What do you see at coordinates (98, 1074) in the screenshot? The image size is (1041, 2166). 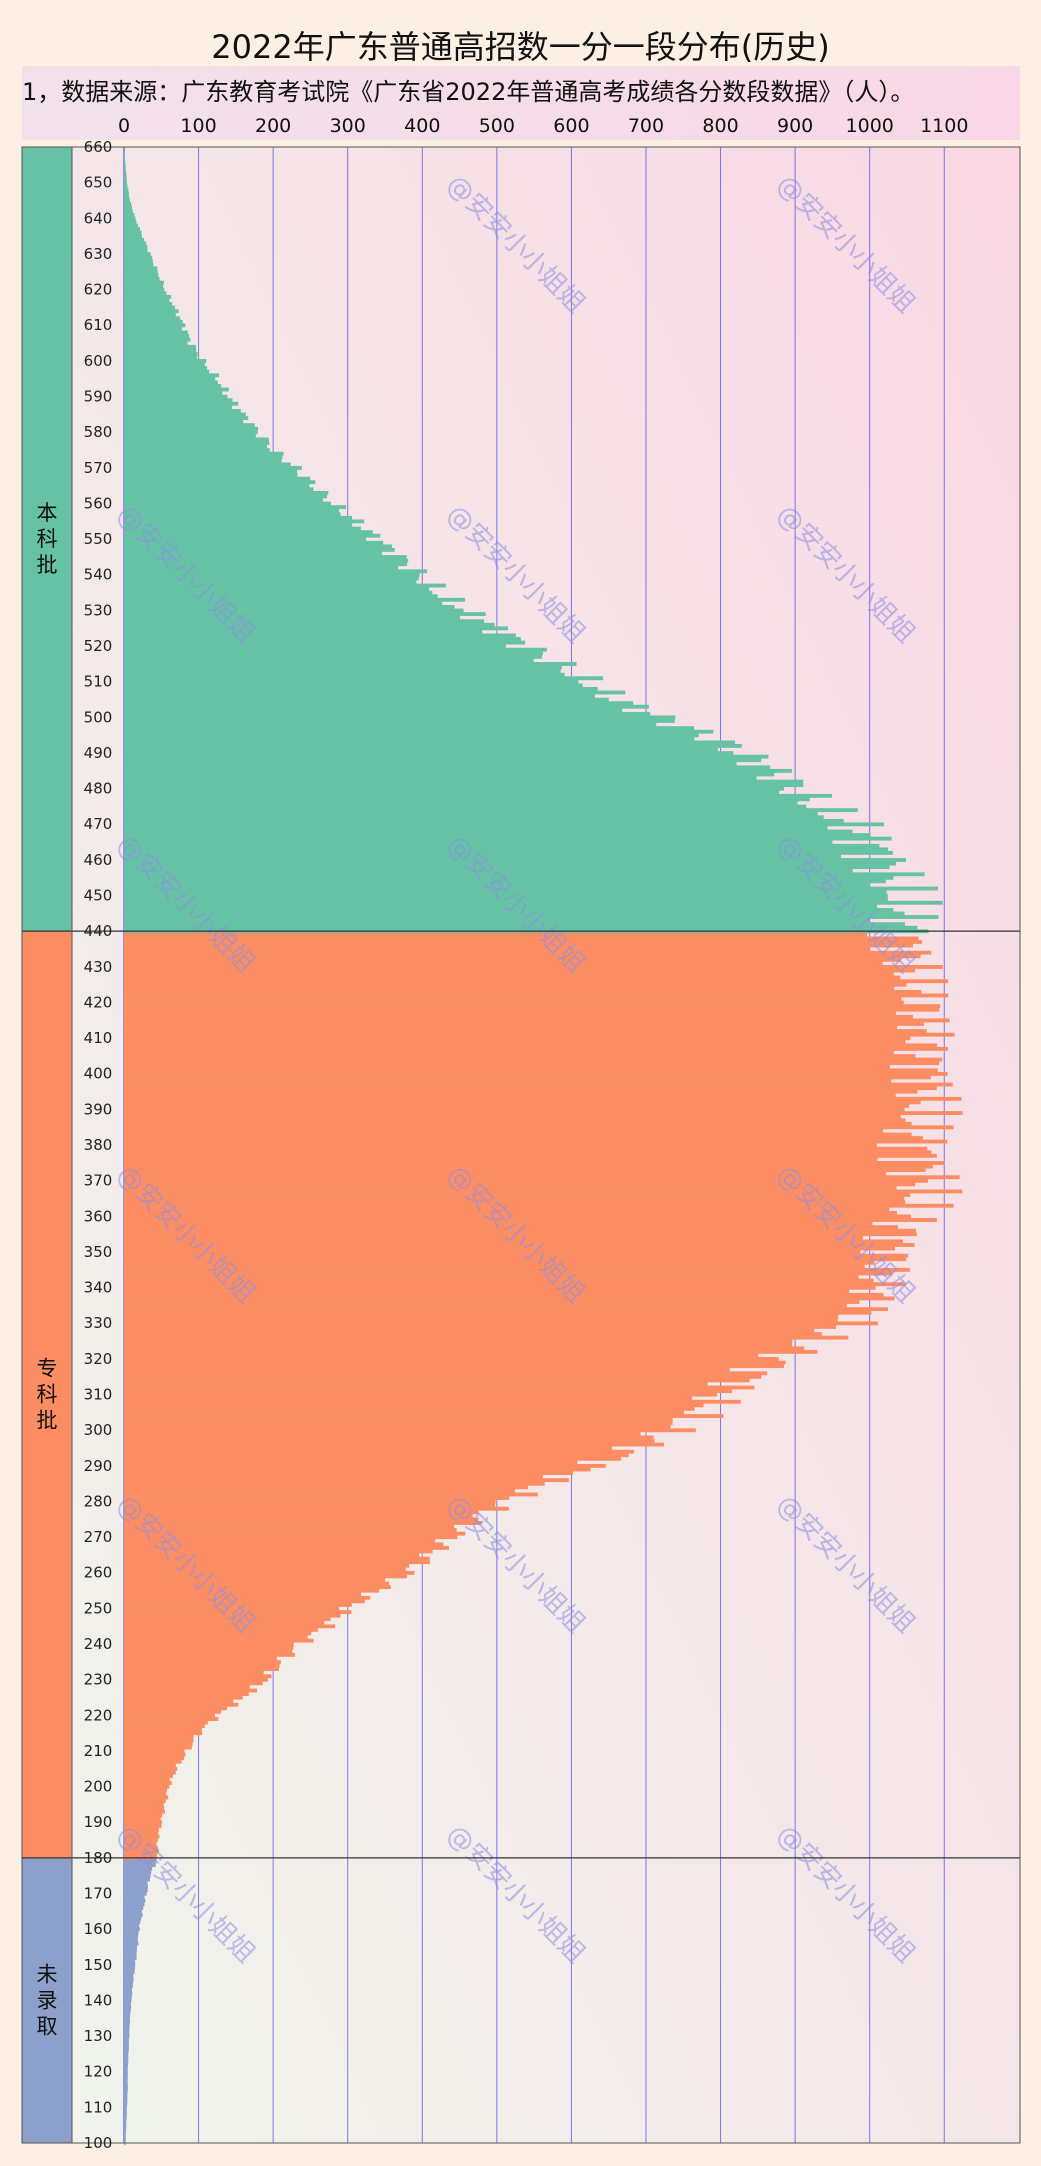 I see `y-tick-label: 400` at bounding box center [98, 1074].